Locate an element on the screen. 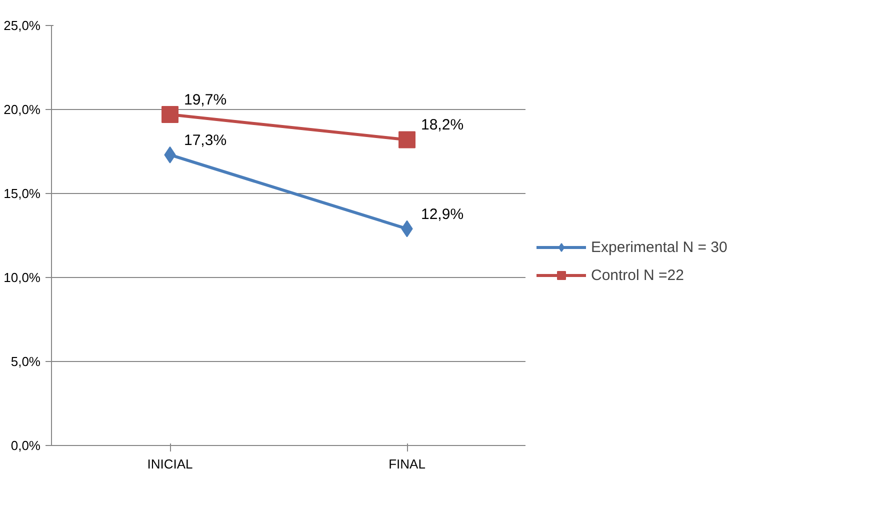 The image size is (873, 515). y-tick-label: 20,0% is located at coordinates (22, 109).